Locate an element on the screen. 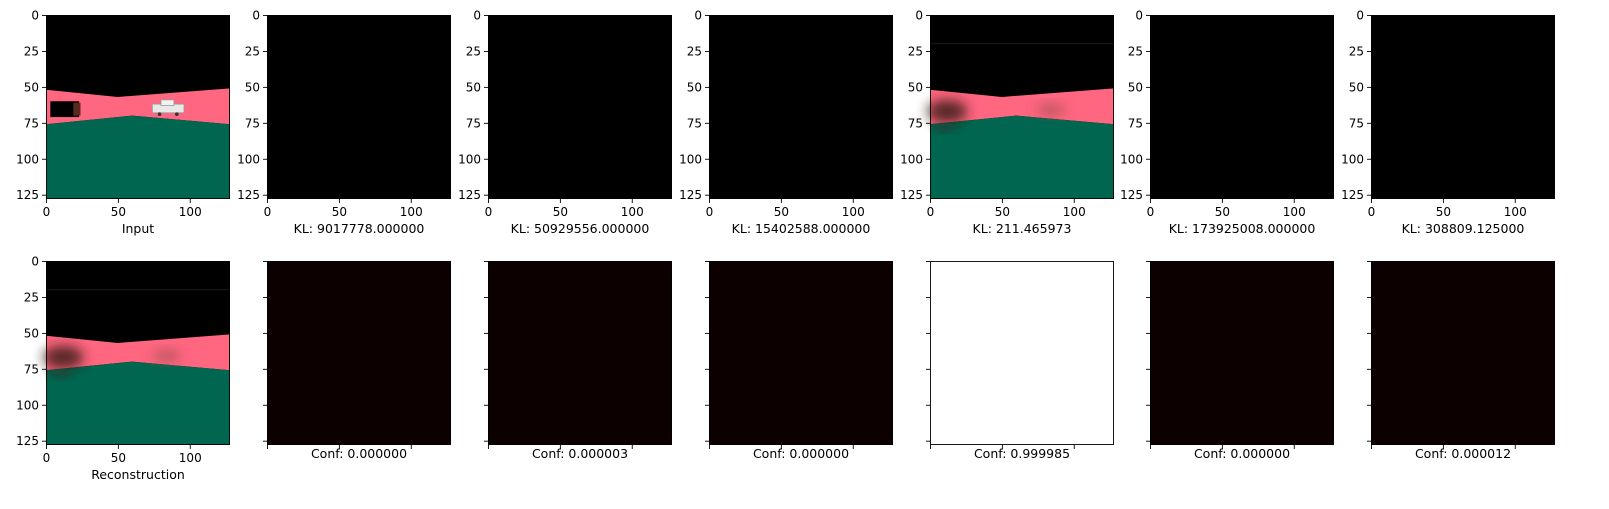 The image size is (1609, 509). truck-wheel is located at coordinates (159, 114).